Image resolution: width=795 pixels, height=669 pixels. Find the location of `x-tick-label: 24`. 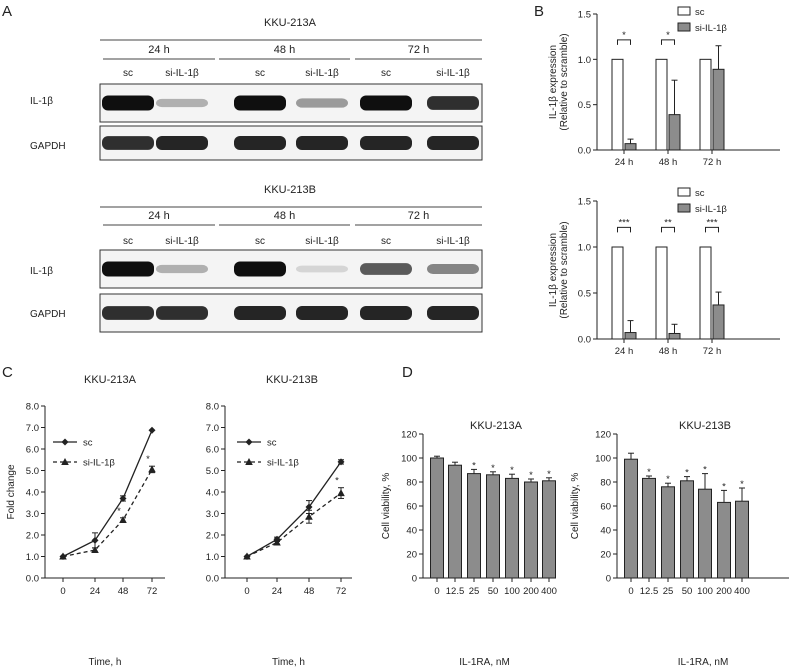

x-tick-label: 24 is located at coordinates (277, 591).